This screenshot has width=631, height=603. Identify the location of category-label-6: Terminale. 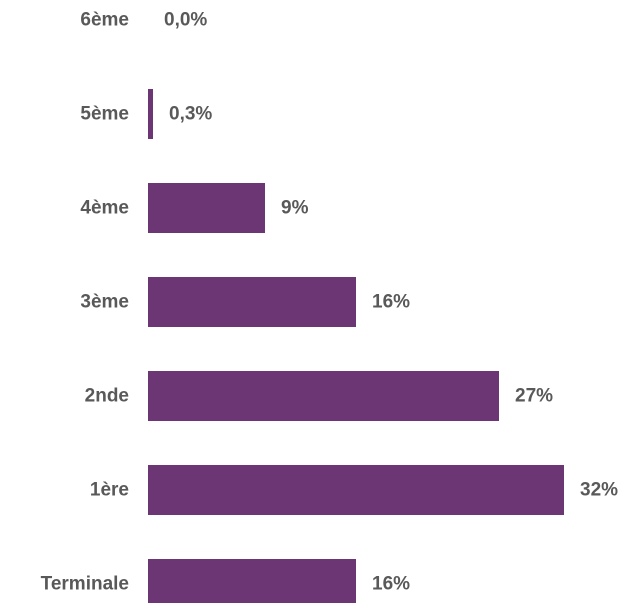
(85, 584).